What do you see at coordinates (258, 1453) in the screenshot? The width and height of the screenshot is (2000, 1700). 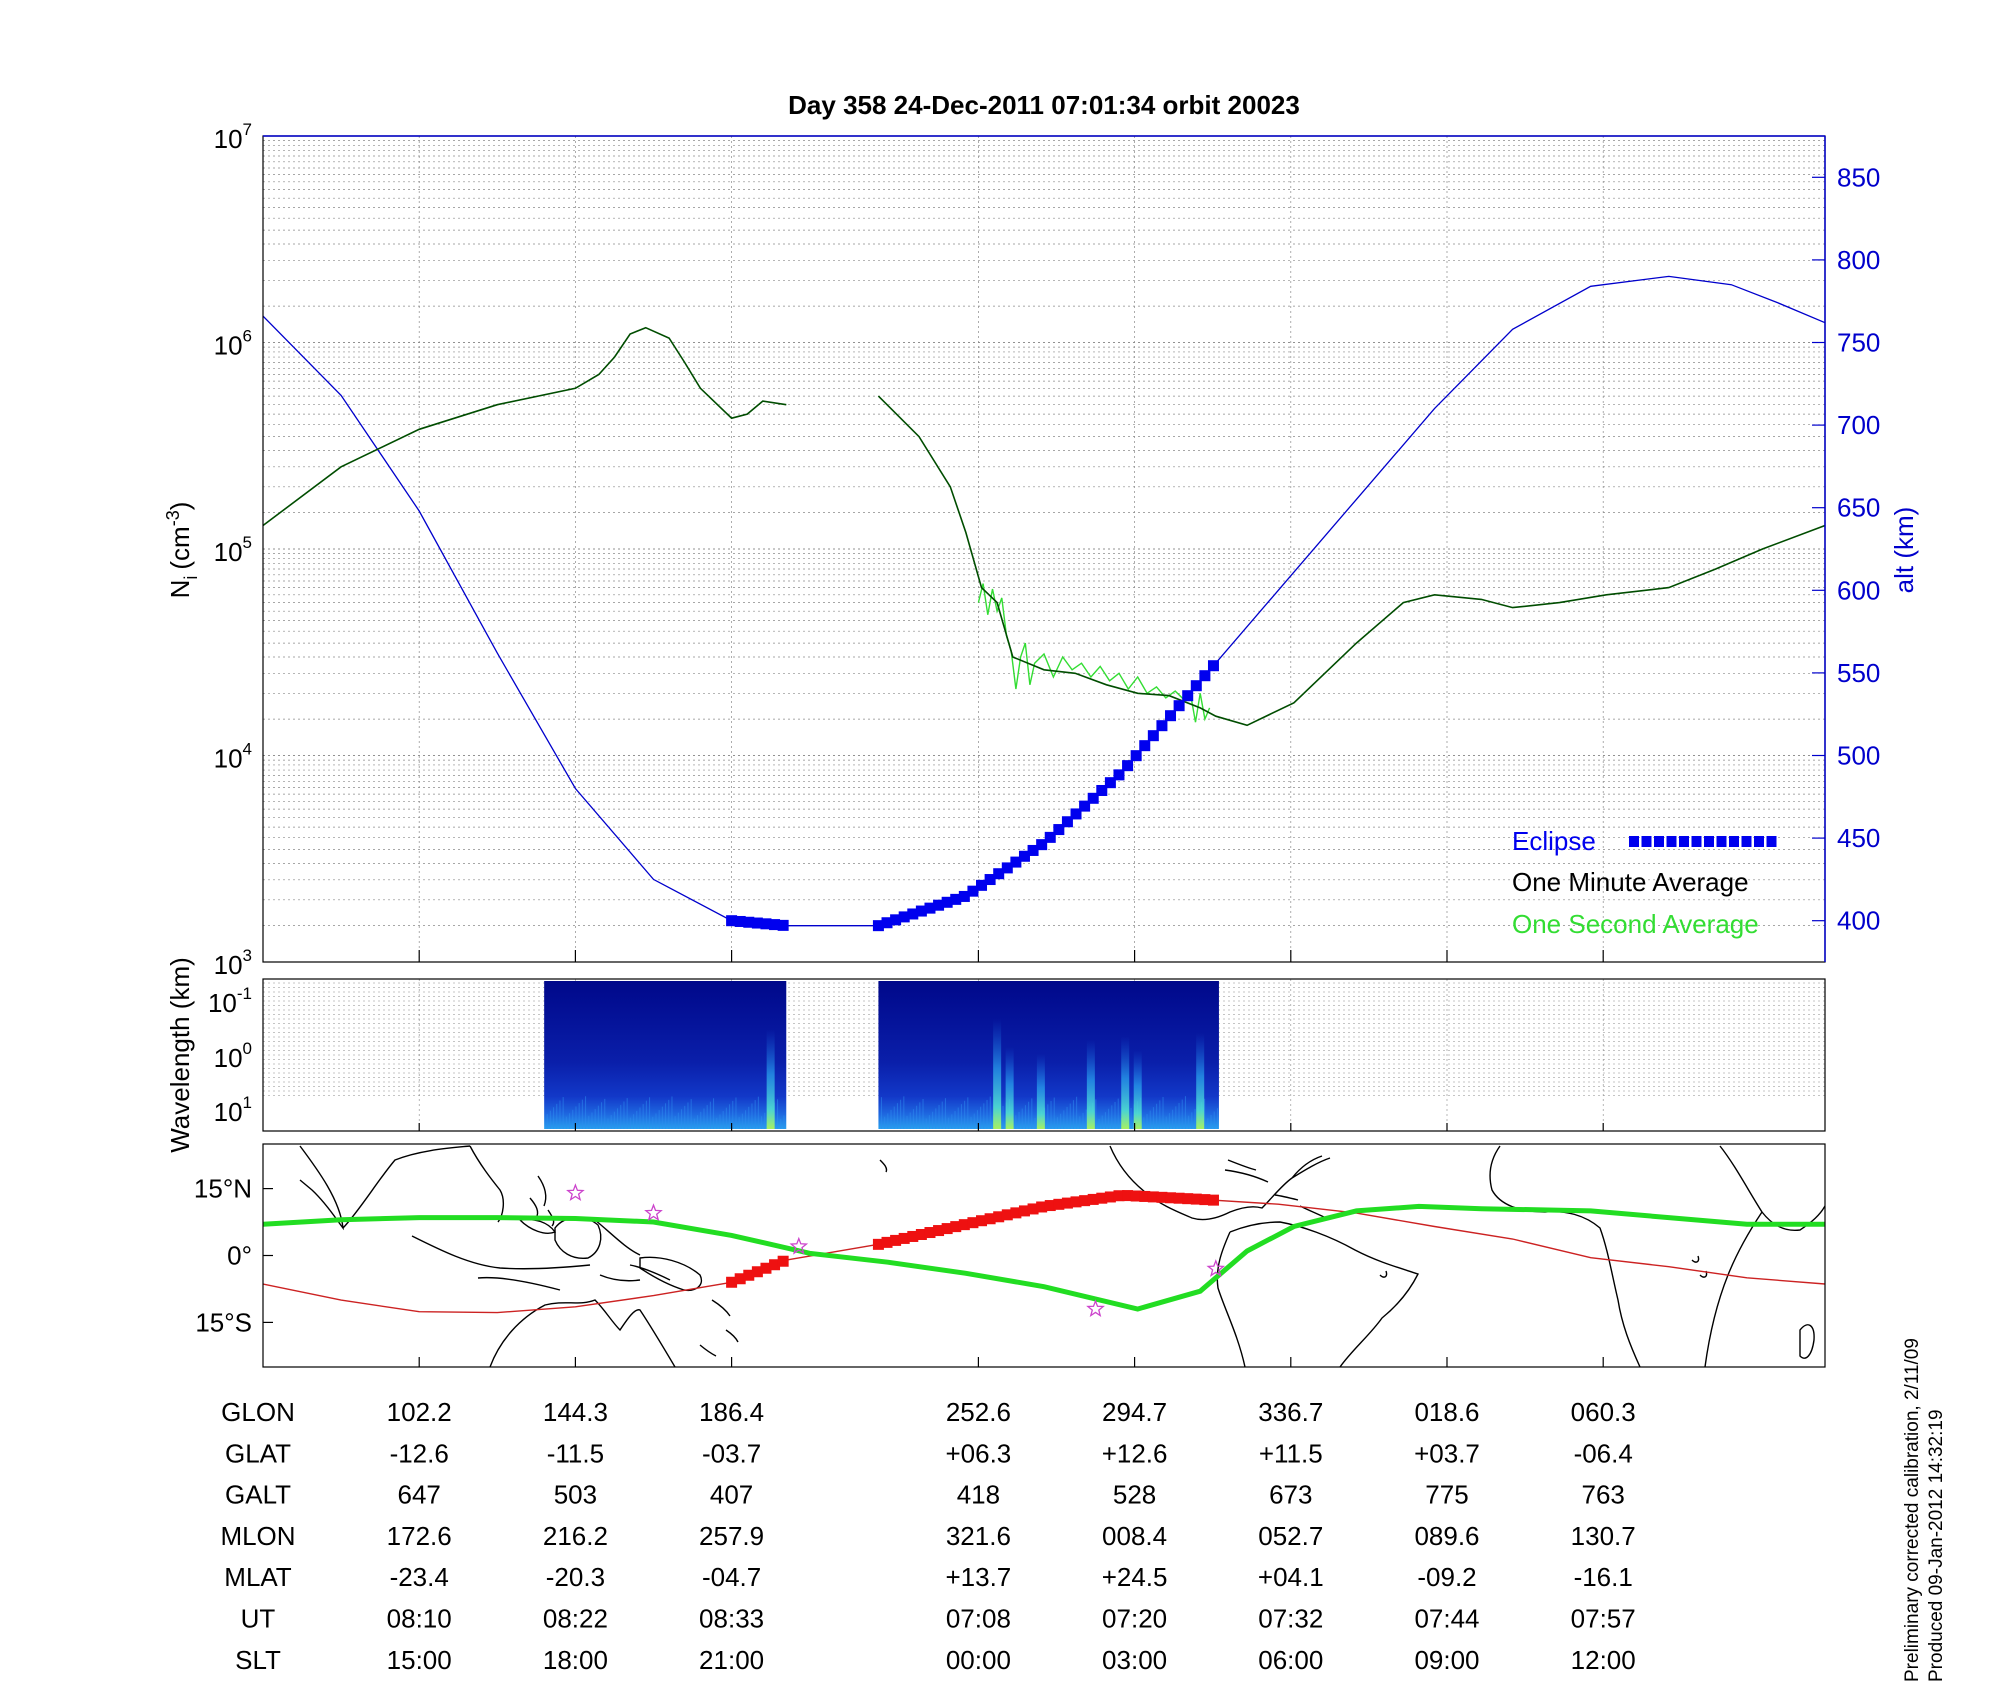 I see `ephemeris-row-label: GLAT` at bounding box center [258, 1453].